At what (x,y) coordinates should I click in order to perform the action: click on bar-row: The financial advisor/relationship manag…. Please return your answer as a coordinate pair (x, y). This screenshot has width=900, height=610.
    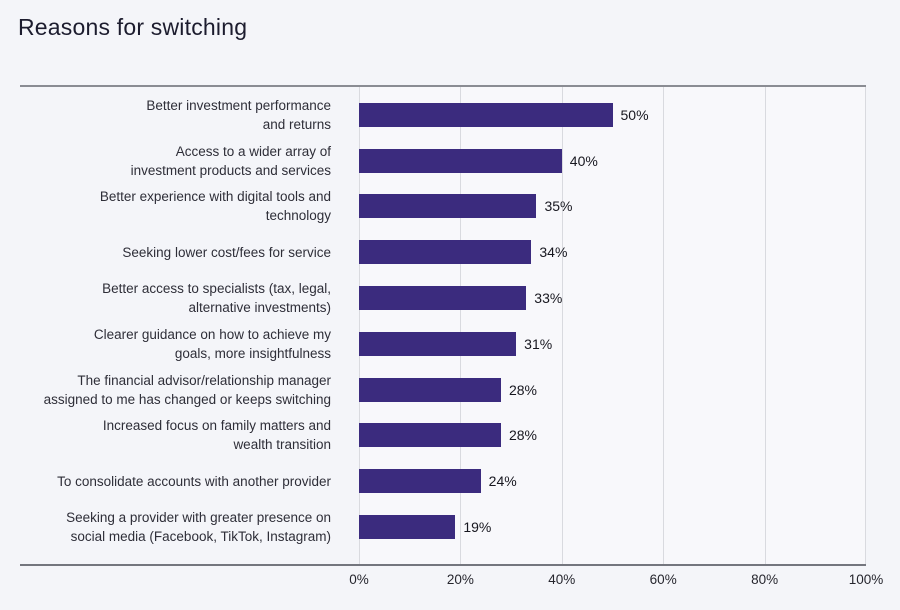
    Looking at the image, I should click on (443, 390).